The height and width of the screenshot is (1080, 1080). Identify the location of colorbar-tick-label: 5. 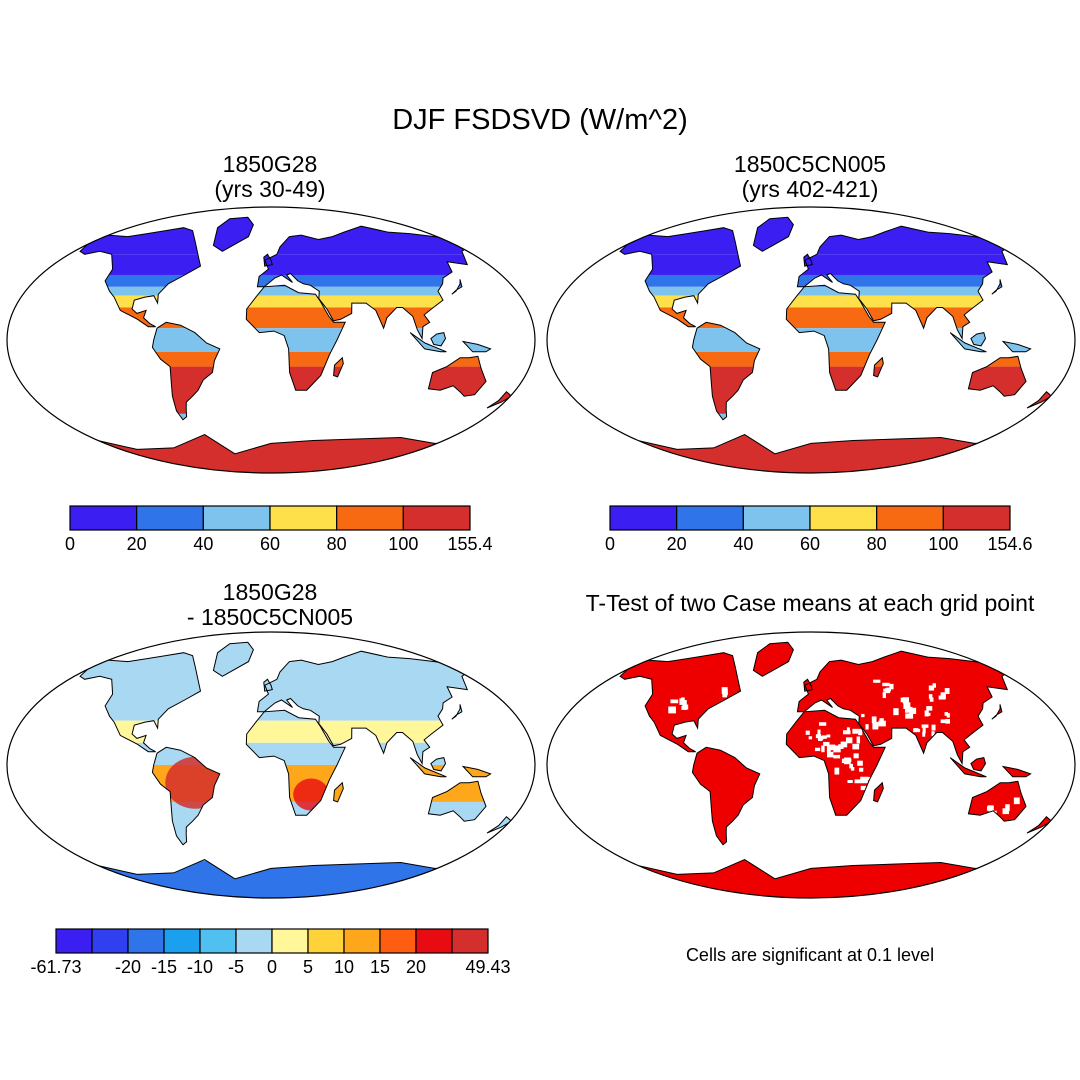
(308, 967).